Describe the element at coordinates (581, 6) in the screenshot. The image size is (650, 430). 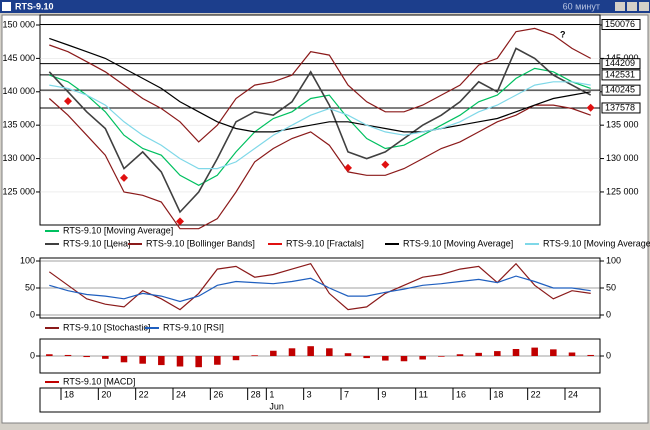
I see `timeframe: 60 минут` at that location.